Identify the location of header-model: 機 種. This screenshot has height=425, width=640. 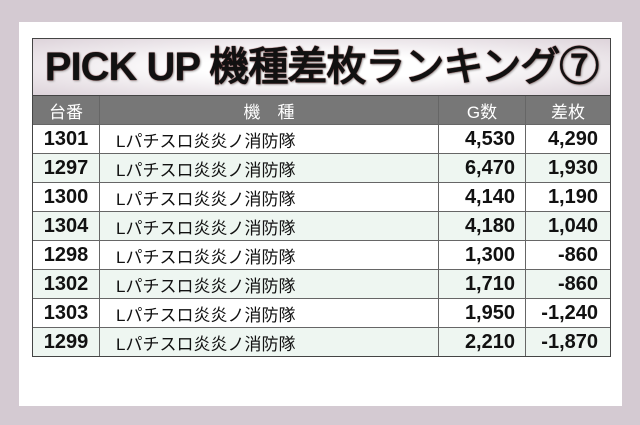
(269, 110).